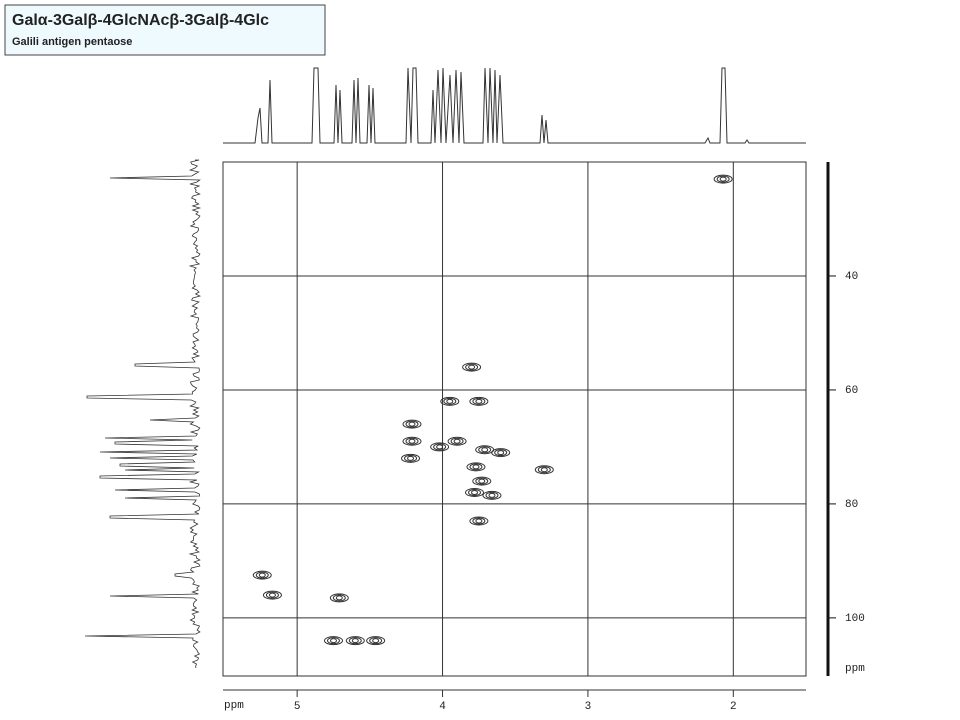  What do you see at coordinates (165, 30) in the screenshot?
I see `title-box` at bounding box center [165, 30].